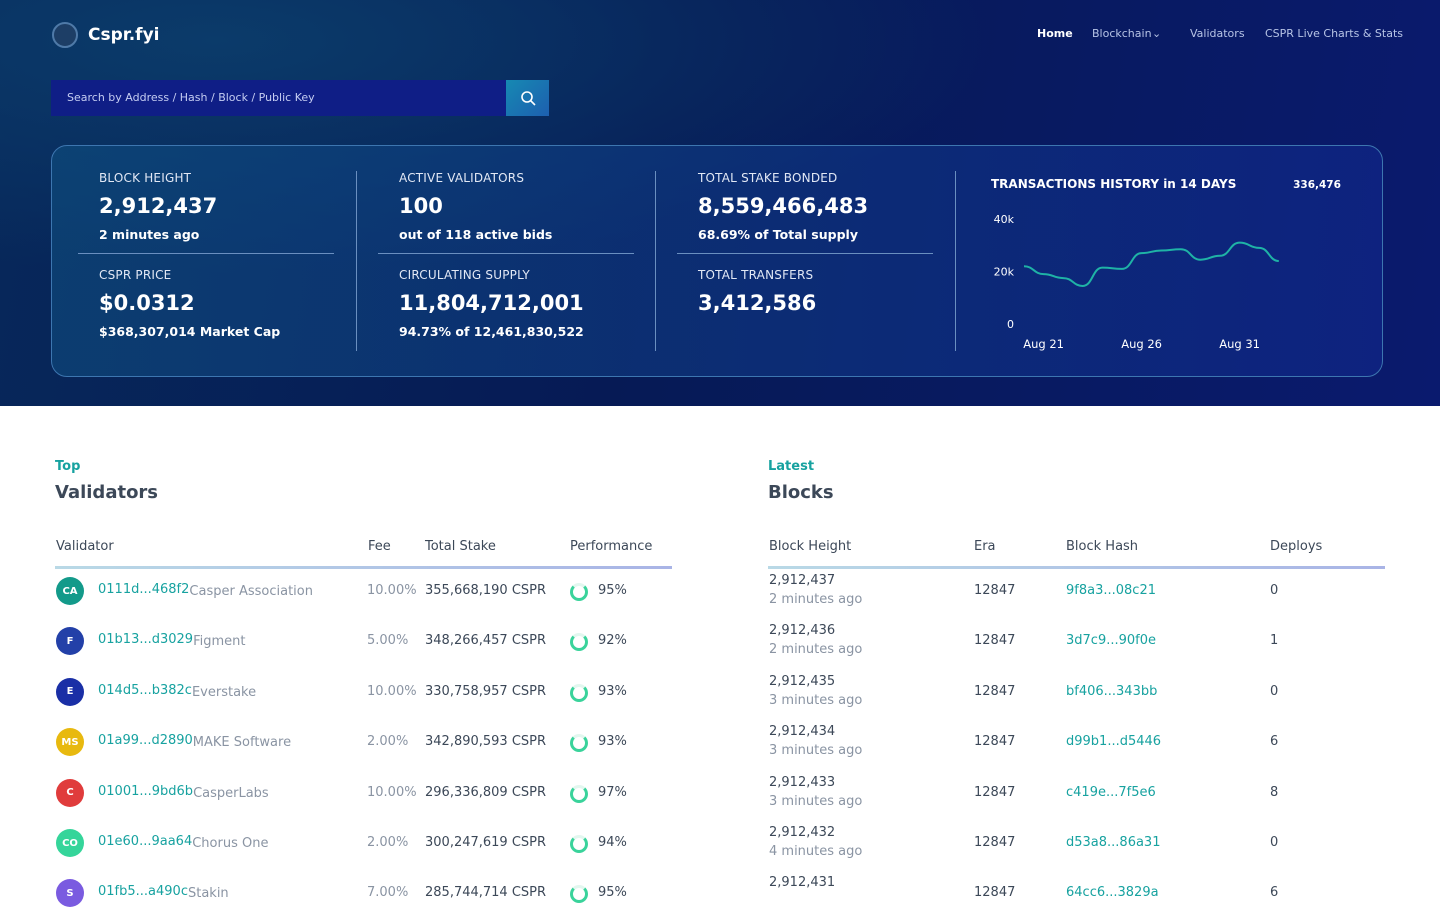 The width and height of the screenshot is (1440, 907). I want to click on block-hash: d99b1...d5446, so click(1114, 742).